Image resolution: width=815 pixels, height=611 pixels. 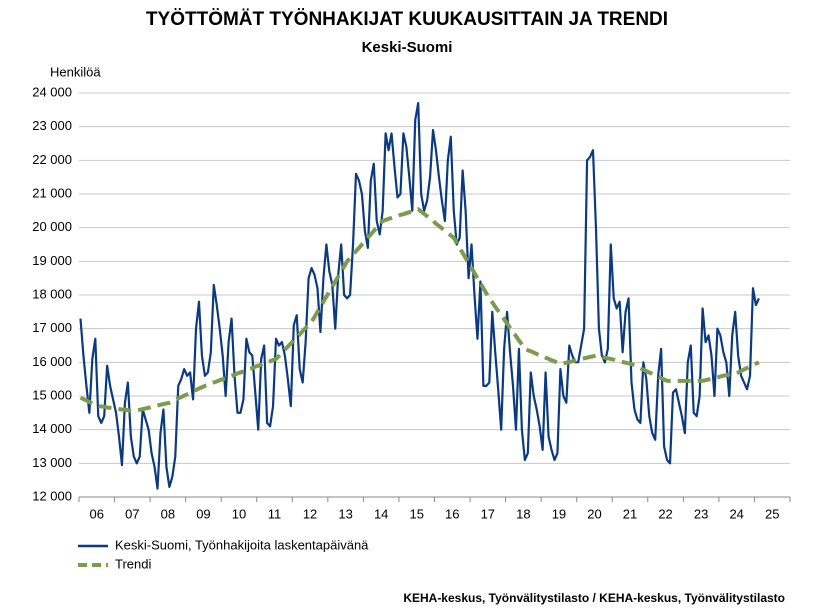 I want to click on x-tick-label: 11, so click(x=275, y=513).